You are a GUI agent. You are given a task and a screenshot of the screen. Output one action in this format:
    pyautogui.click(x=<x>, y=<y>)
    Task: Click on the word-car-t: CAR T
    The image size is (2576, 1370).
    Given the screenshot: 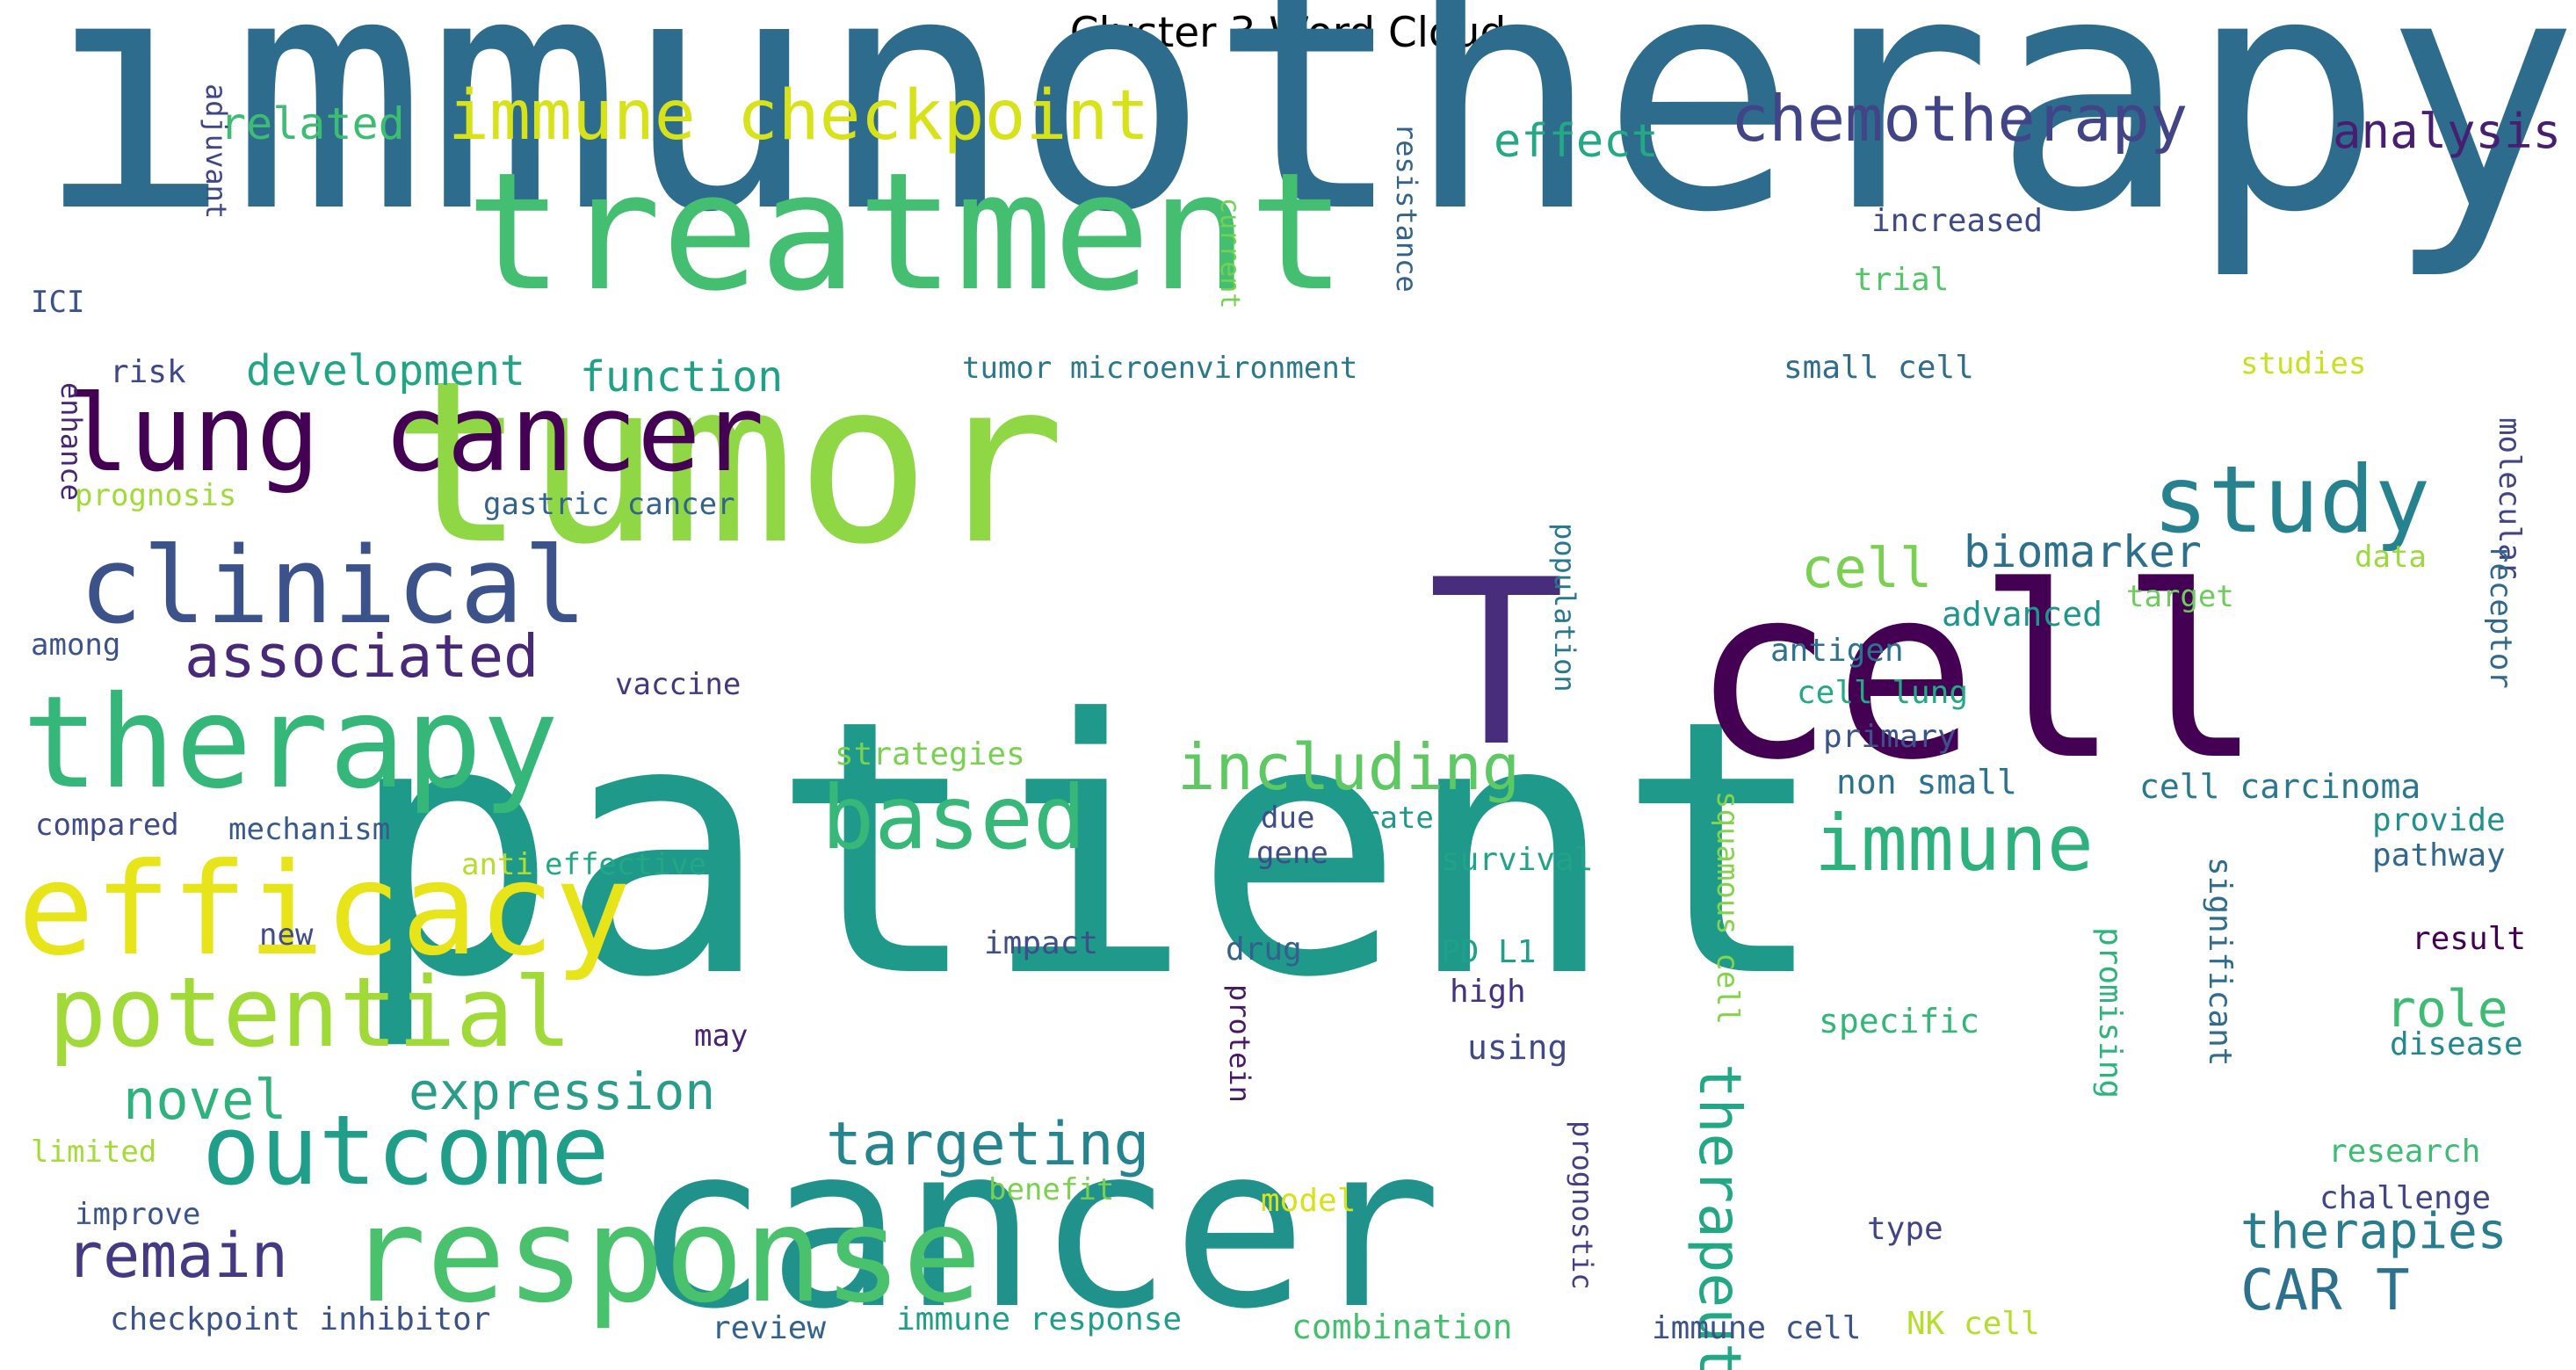 What is the action you would take?
    pyautogui.click(x=2325, y=1291)
    